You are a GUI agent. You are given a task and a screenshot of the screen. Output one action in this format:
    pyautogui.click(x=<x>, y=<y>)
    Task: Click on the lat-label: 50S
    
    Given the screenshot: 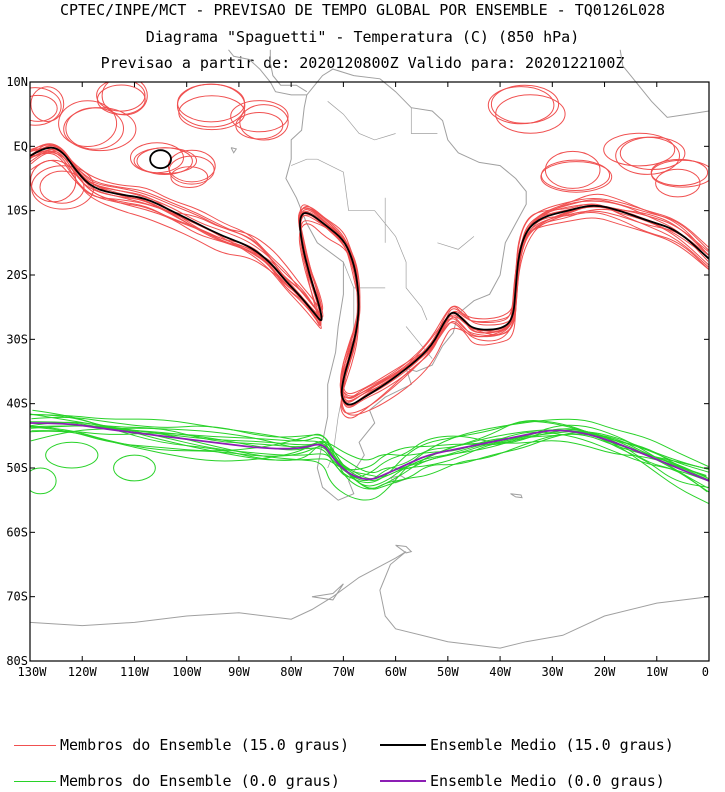 What is the action you would take?
    pyautogui.click(x=17, y=468)
    